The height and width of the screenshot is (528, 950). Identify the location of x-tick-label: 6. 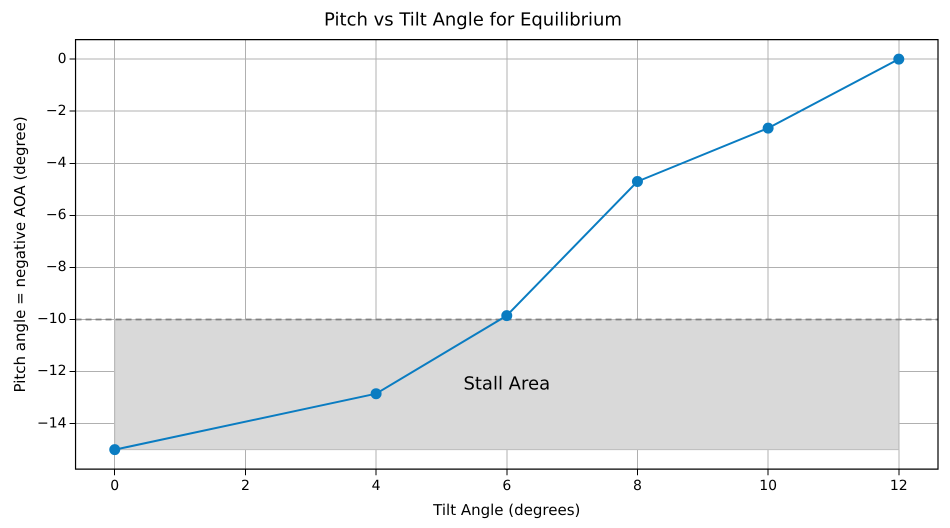
(507, 486).